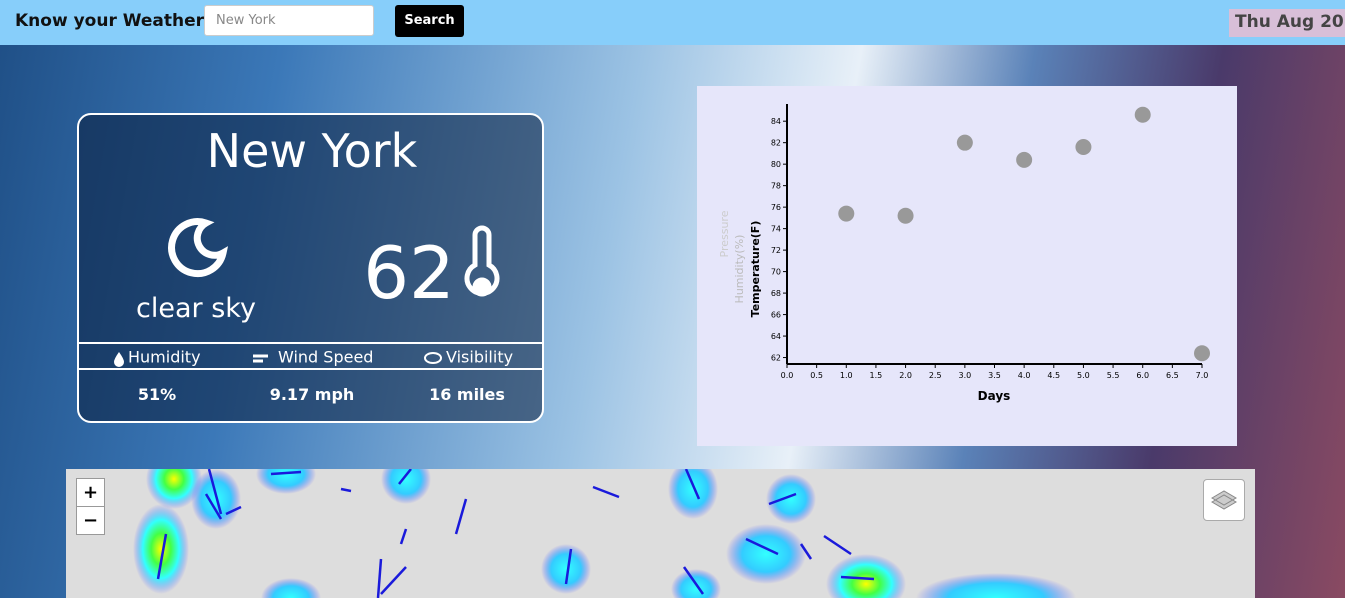 The height and width of the screenshot is (598, 1345). What do you see at coordinates (776, 164) in the screenshot?
I see `y-tick-label: 80` at bounding box center [776, 164].